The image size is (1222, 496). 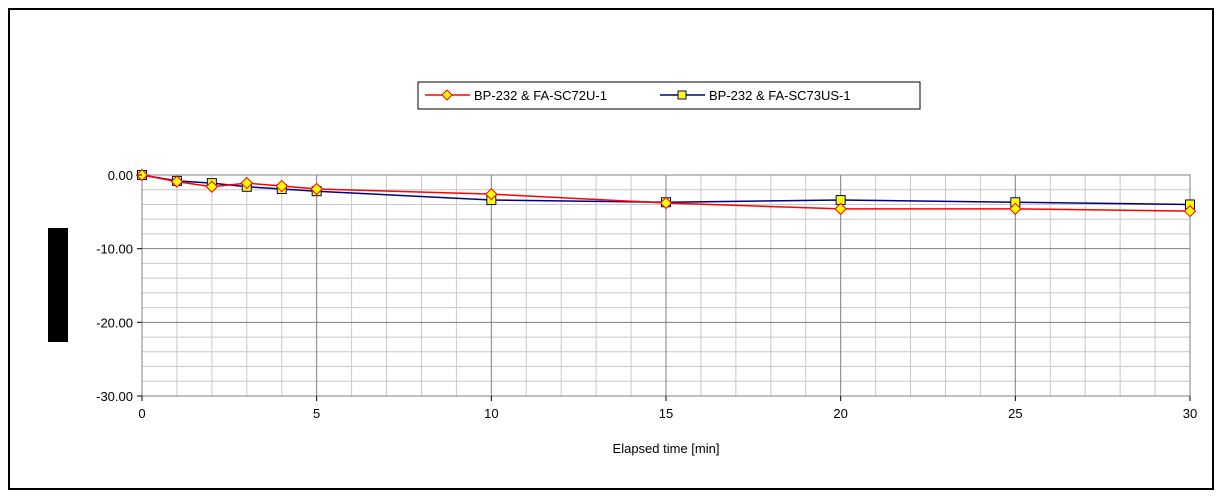 What do you see at coordinates (666, 413) in the screenshot?
I see `x-tick-label: 15` at bounding box center [666, 413].